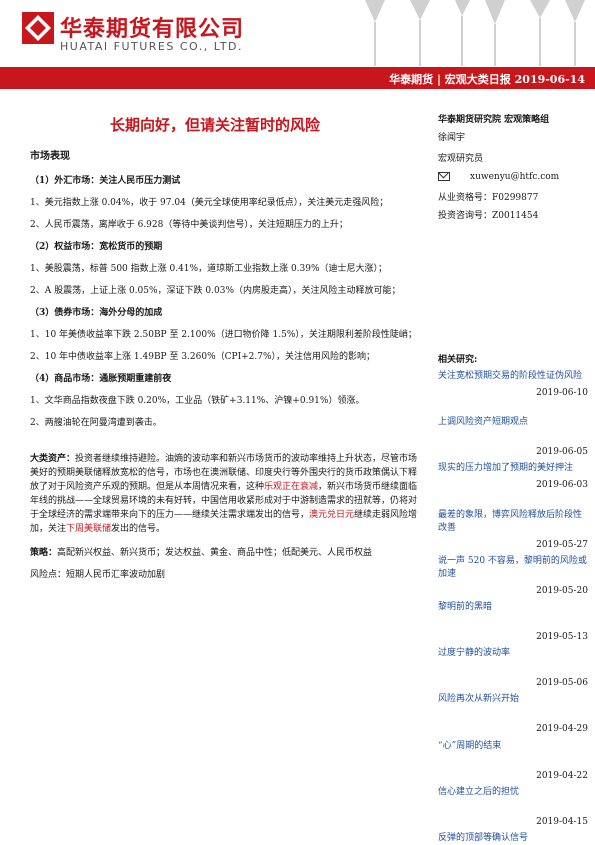 This screenshot has width=595, height=845. Describe the element at coordinates (562, 821) in the screenshot. I see `related-item-date: 2019-04-15` at that location.